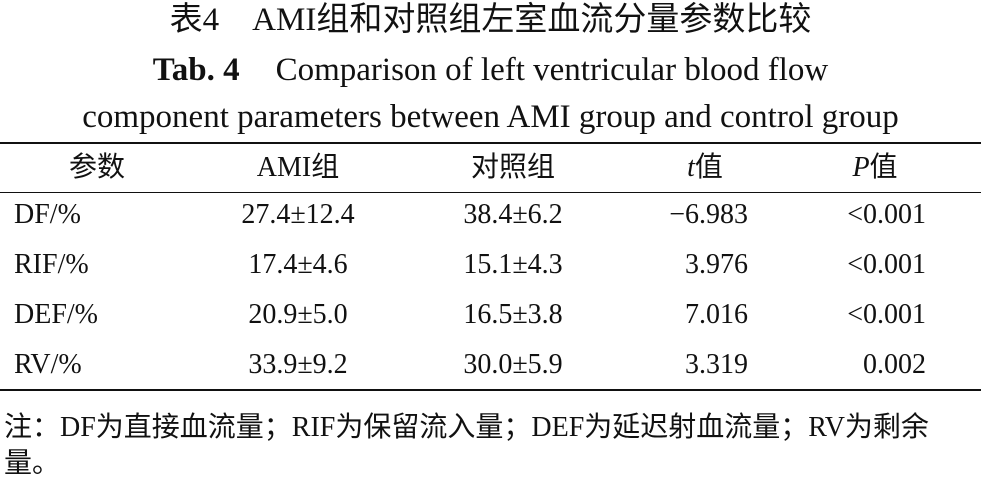 The height and width of the screenshot is (483, 981). What do you see at coordinates (513, 314) in the screenshot?
I see `table-cell: 16.5±3.8` at bounding box center [513, 314].